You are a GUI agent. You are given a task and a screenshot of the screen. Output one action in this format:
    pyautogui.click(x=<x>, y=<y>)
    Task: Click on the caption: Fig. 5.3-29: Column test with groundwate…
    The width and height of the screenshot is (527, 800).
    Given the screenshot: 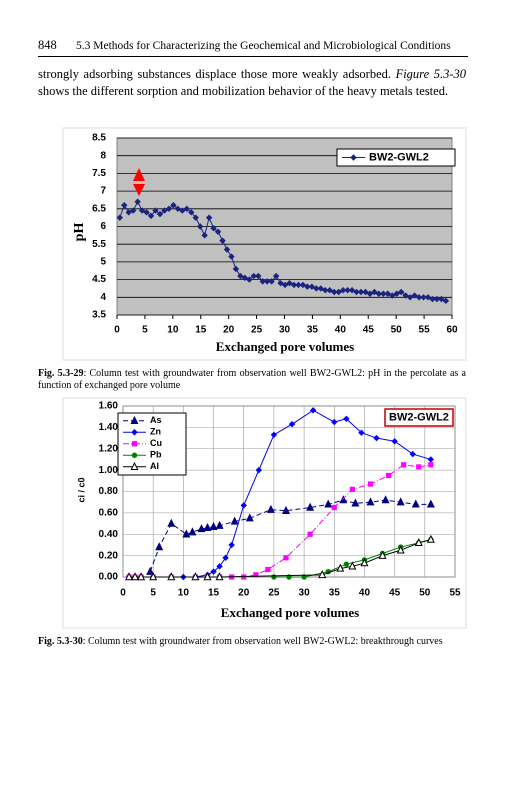 What is the action you would take?
    pyautogui.click(x=252, y=380)
    